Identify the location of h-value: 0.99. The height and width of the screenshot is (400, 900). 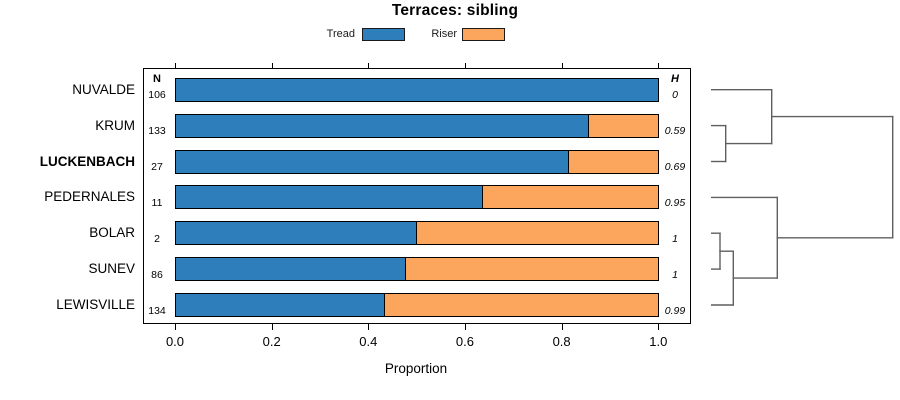
(675, 310).